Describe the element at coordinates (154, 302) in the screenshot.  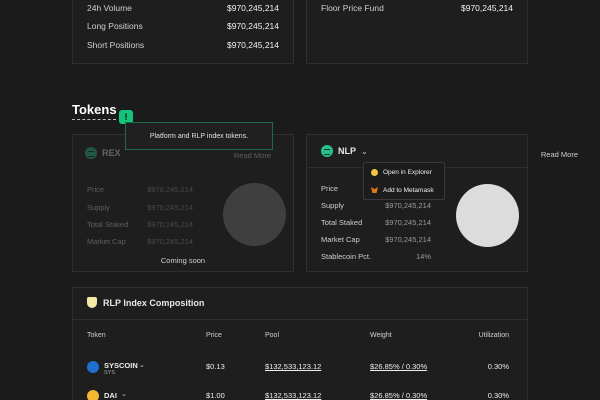
I see `composition-title: RLP Index Composition` at that location.